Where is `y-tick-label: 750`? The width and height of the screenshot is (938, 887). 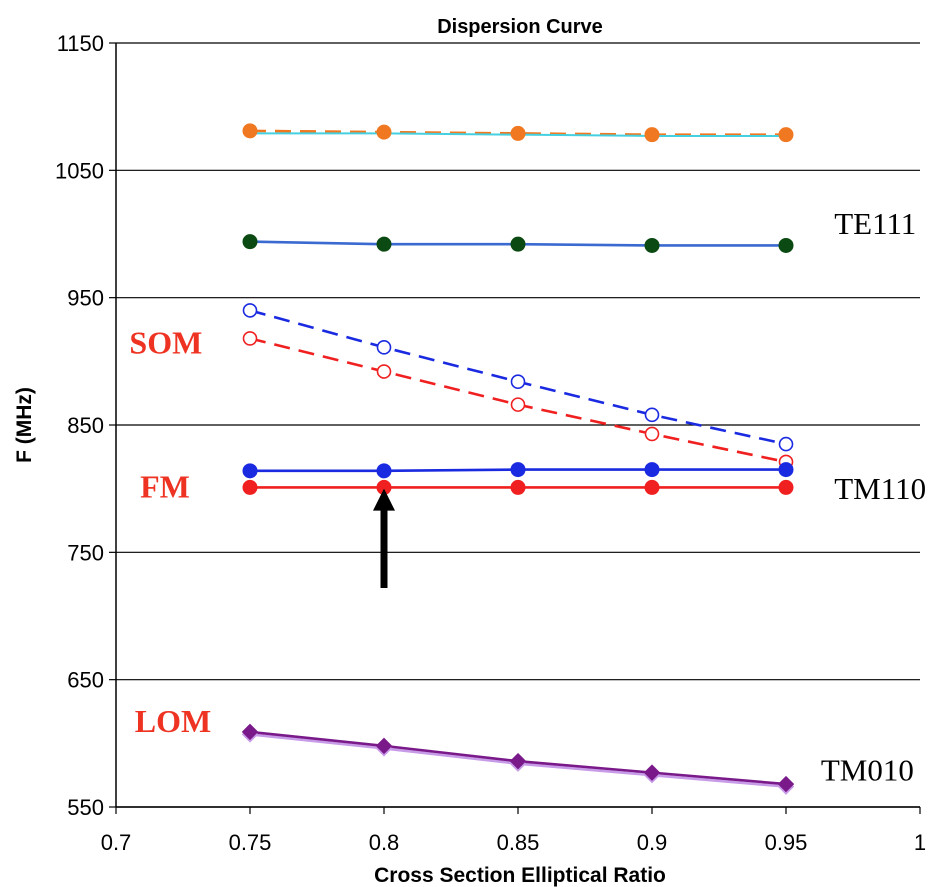
y-tick-label: 750 is located at coordinates (85, 552).